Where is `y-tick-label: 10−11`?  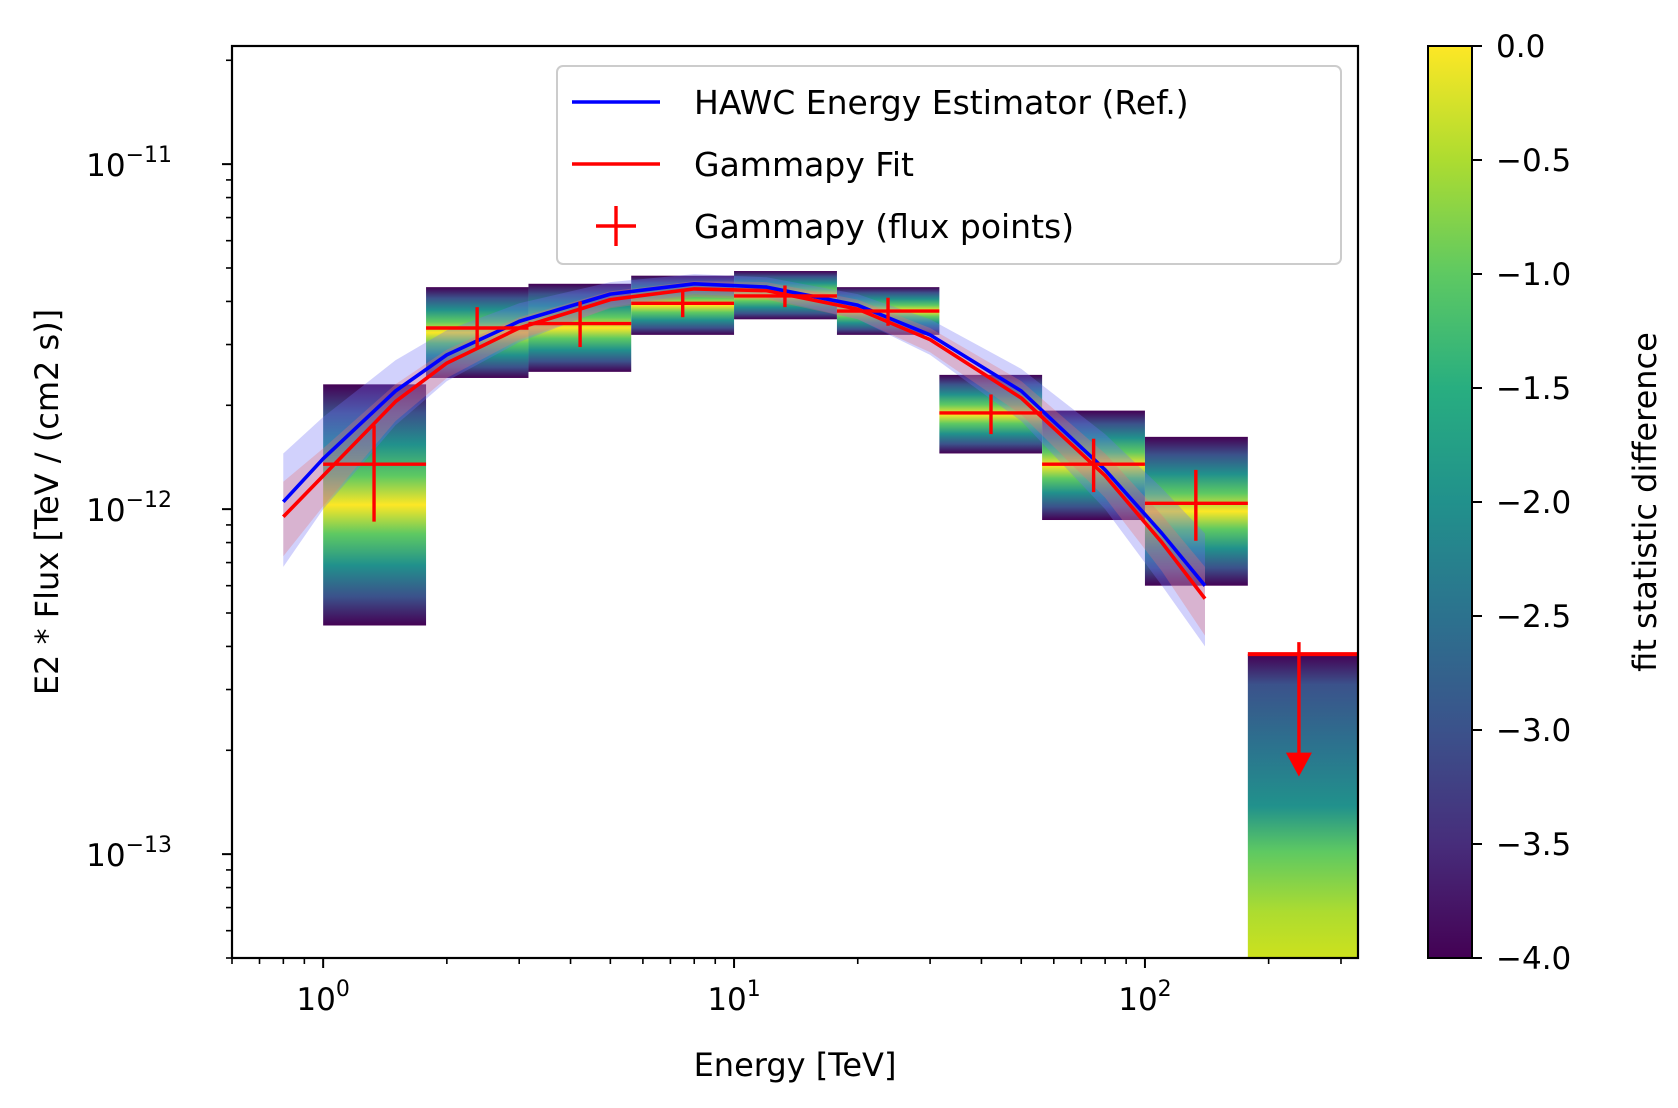
y-tick-label: 10−11 is located at coordinates (129, 163).